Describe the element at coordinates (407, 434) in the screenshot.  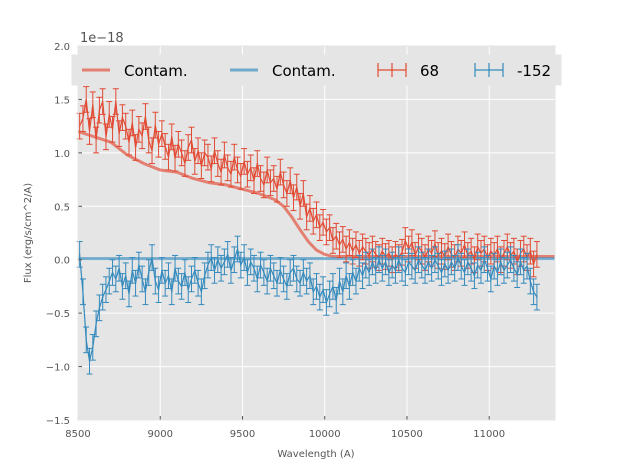
I see `x-tick-label: 10500` at that location.